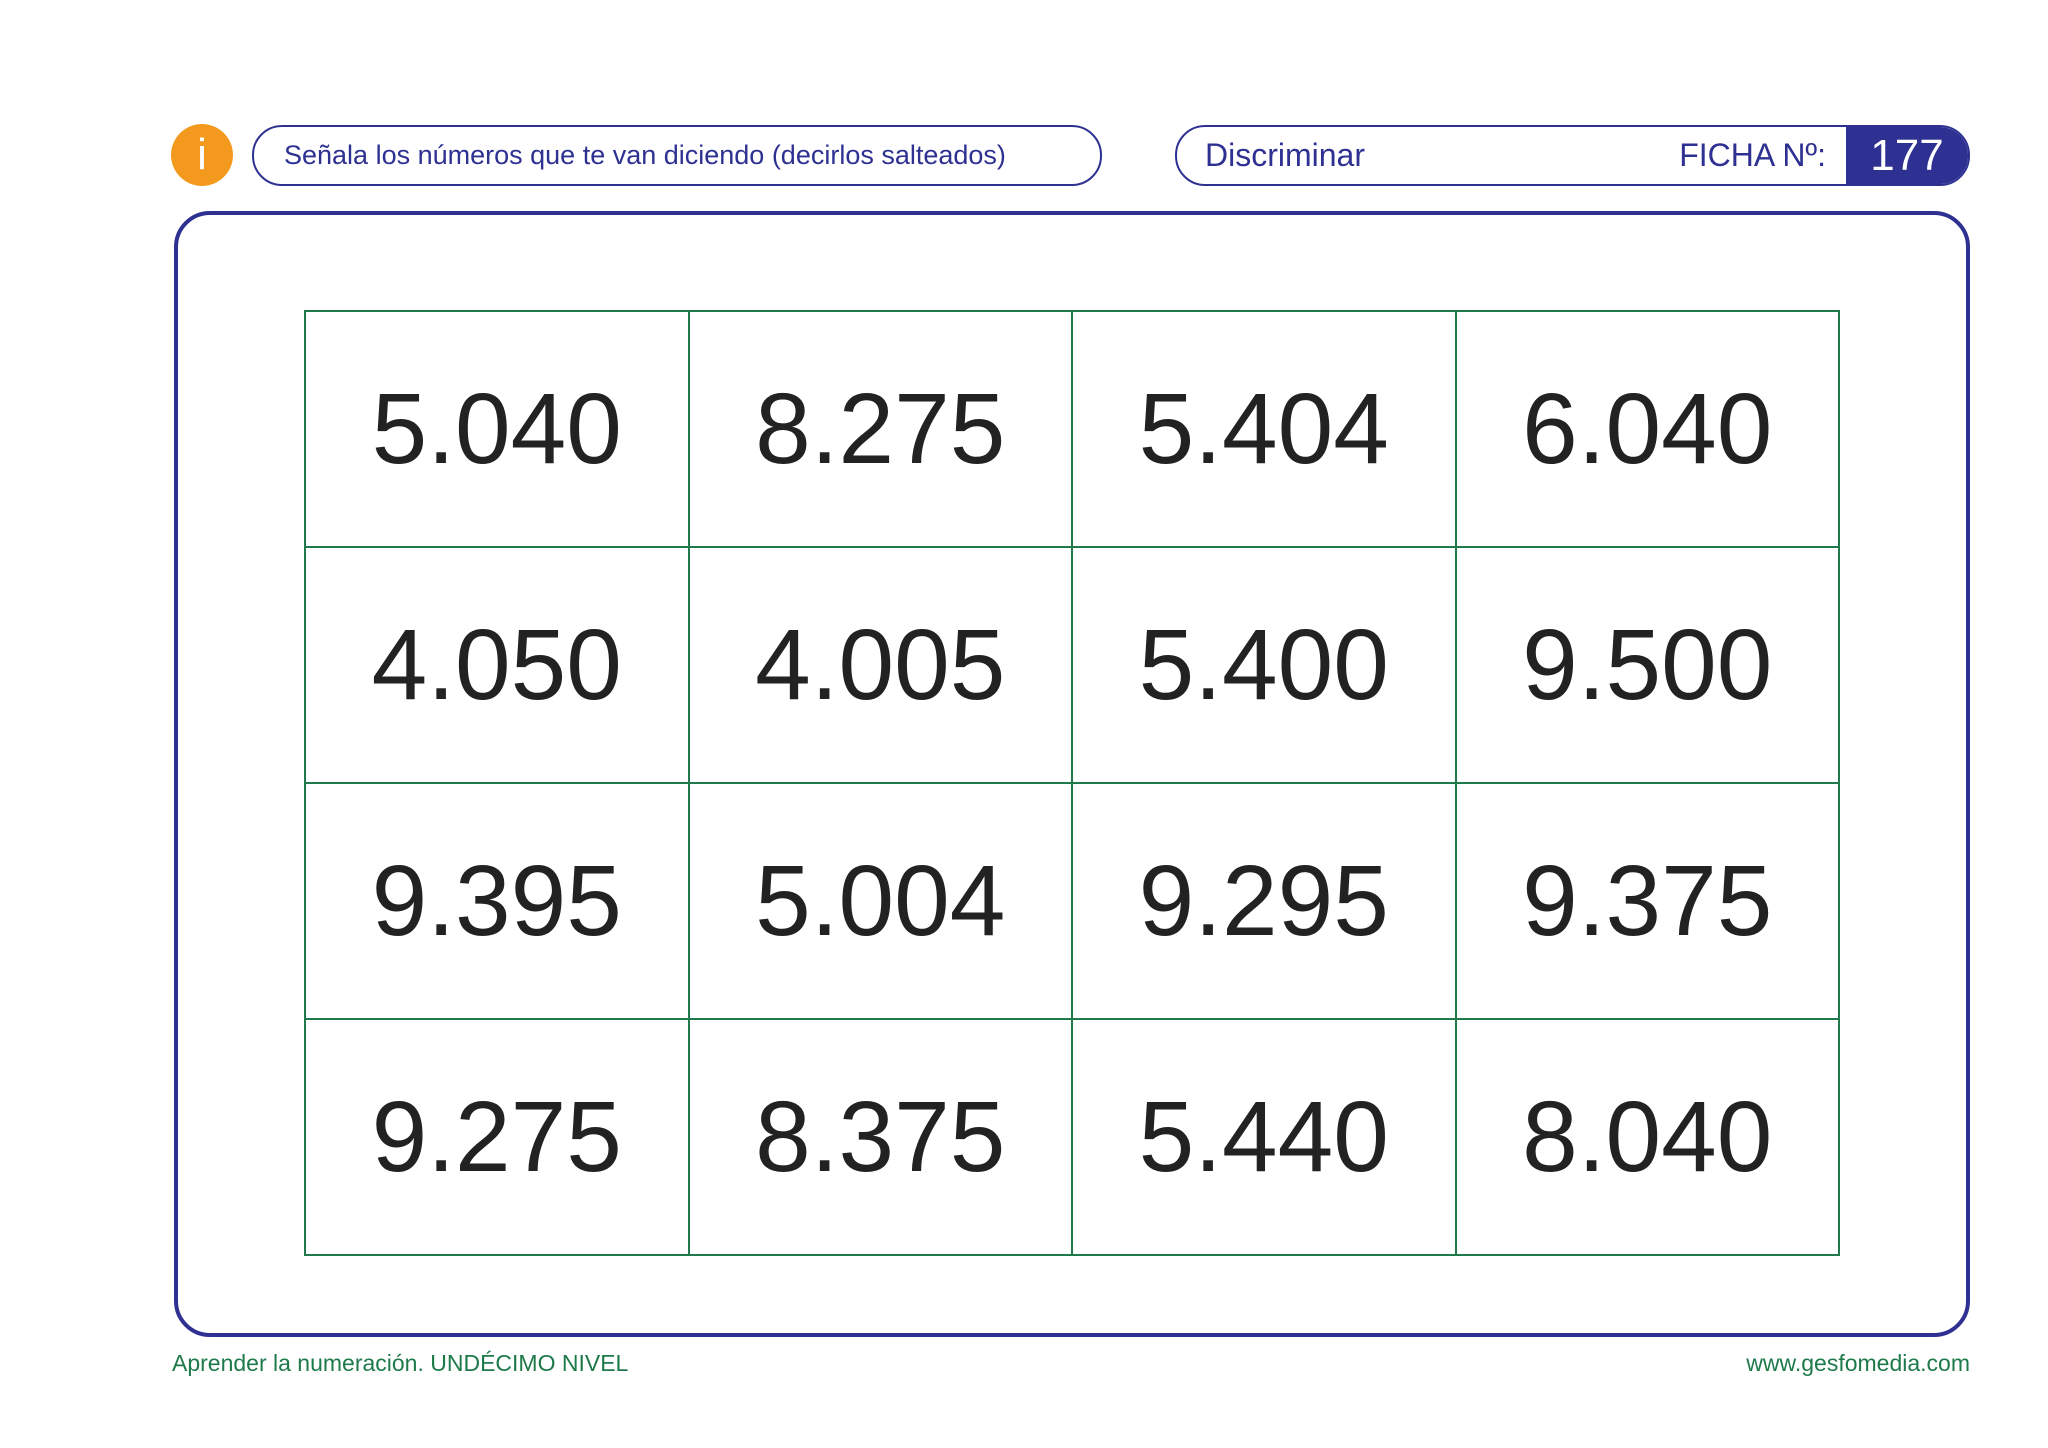 Image resolution: width=2048 pixels, height=1448 pixels. What do you see at coordinates (497, 1137) in the screenshot?
I see `number-cell: 9.275` at bounding box center [497, 1137].